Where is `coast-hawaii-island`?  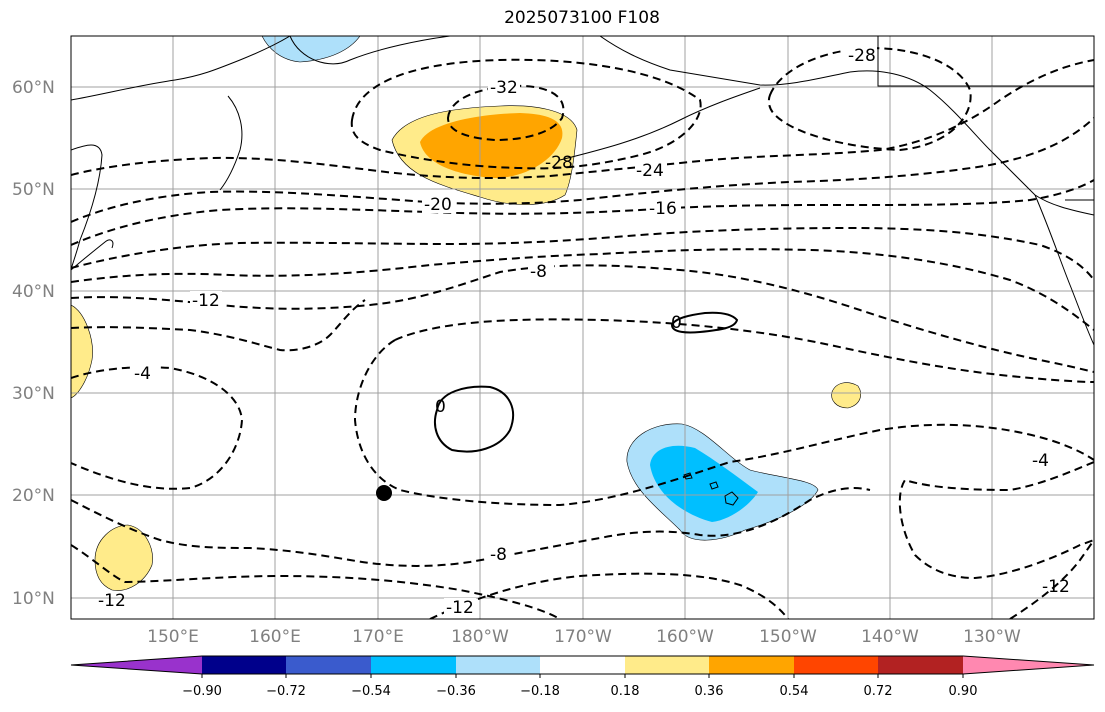
coast-hawaii-island is located at coordinates (731, 498).